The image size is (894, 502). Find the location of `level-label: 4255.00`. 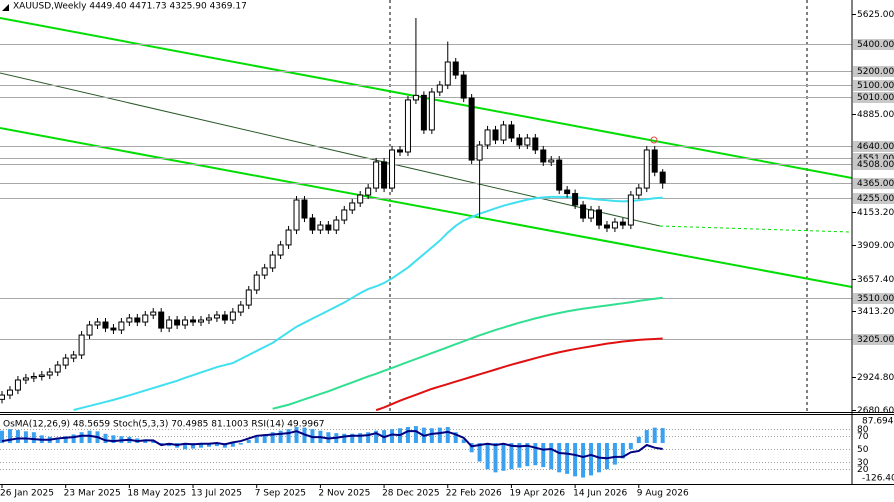

level-label: 4255.00 is located at coordinates (875, 199).